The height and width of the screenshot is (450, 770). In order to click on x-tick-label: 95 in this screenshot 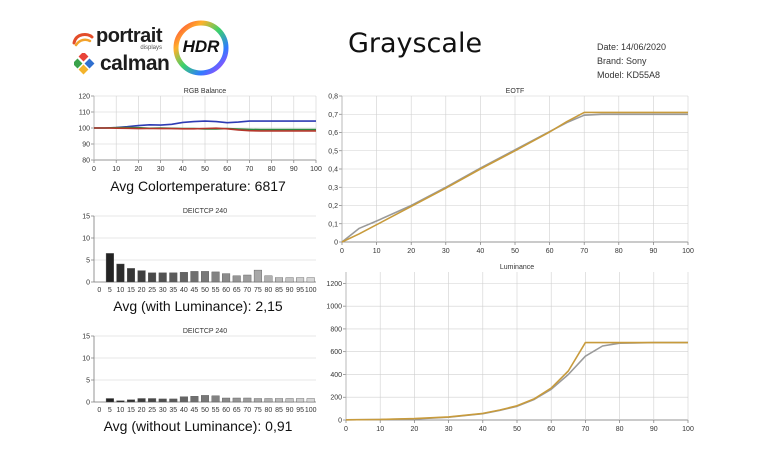, I will do `click(300, 290)`.